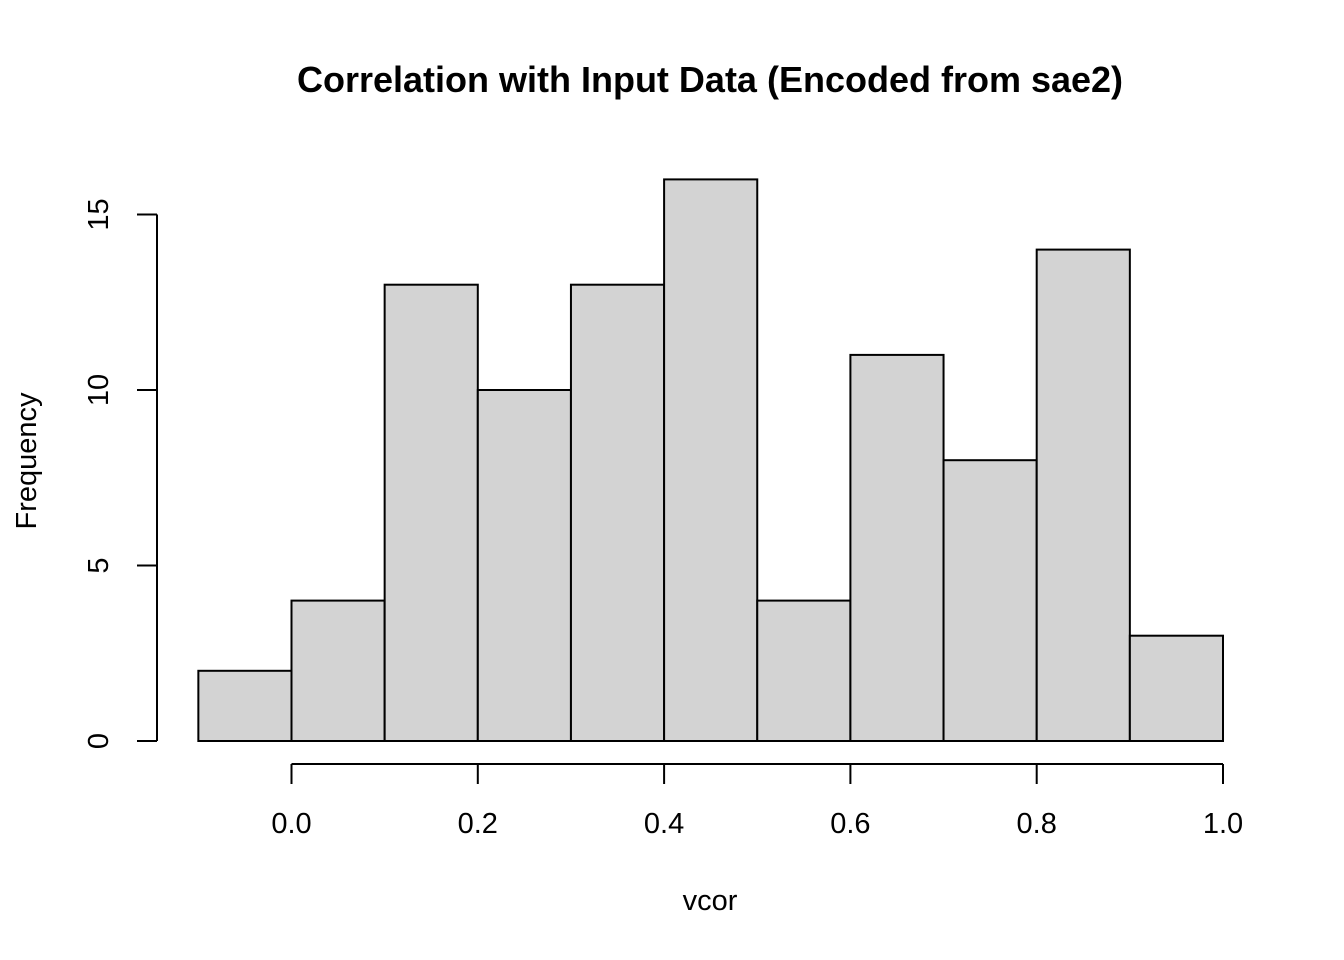 Image resolution: width=1344 pixels, height=960 pixels. Describe the element at coordinates (99, 214) in the screenshot. I see `y-tick-label: 15` at that location.